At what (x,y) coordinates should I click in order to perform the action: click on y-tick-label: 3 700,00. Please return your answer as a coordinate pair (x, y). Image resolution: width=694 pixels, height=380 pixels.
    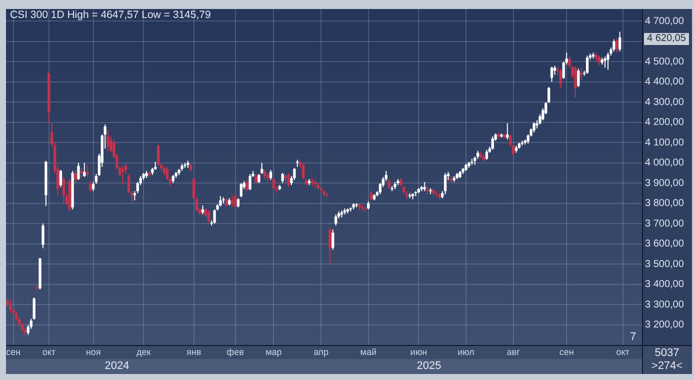
    Looking at the image, I should click on (664, 224).